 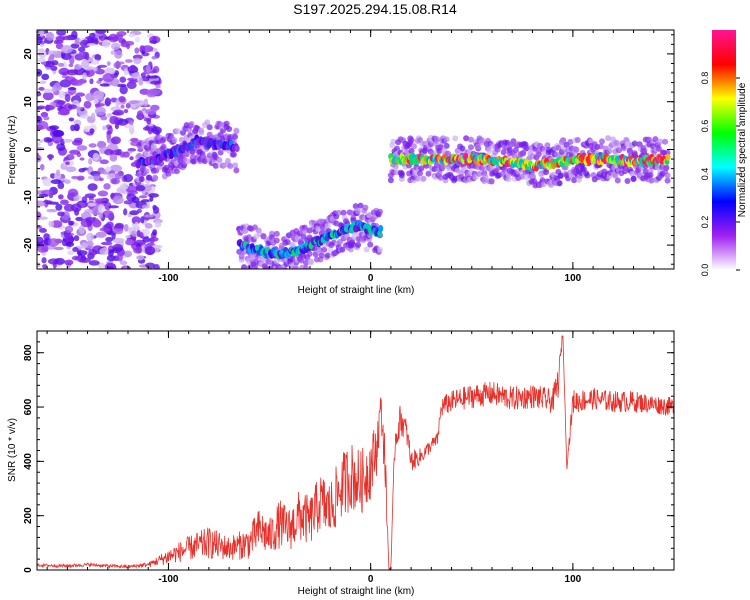 What do you see at coordinates (28, 54) in the screenshot?
I see `y-tick-label: 20` at bounding box center [28, 54].